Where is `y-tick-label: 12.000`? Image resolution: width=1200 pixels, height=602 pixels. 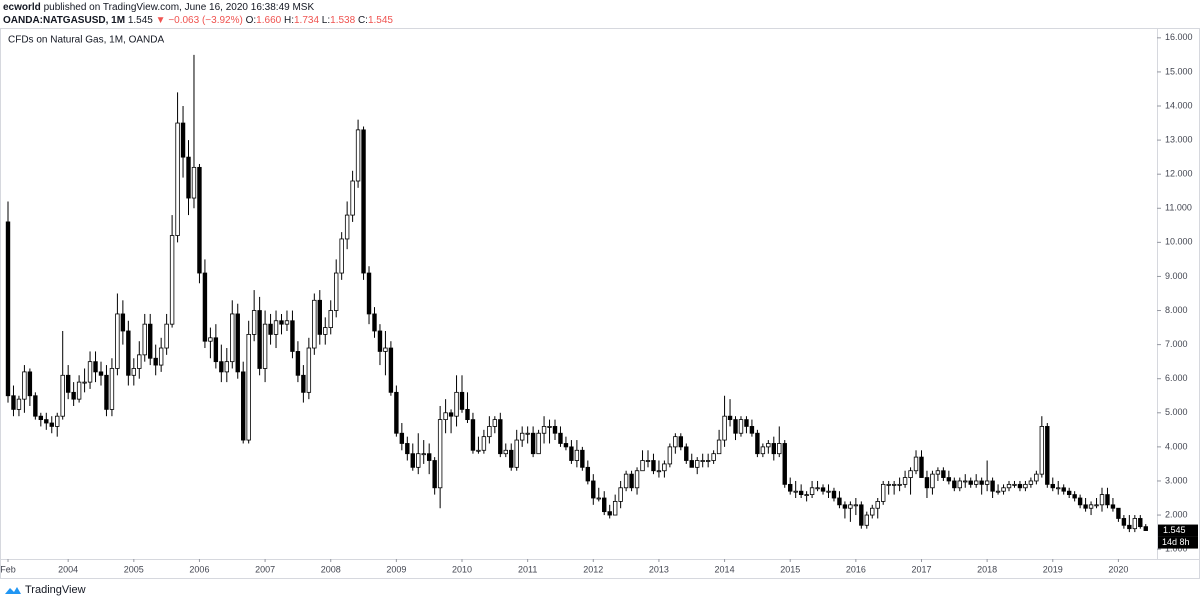 y-tick-label: 12.000 is located at coordinates (1179, 174).